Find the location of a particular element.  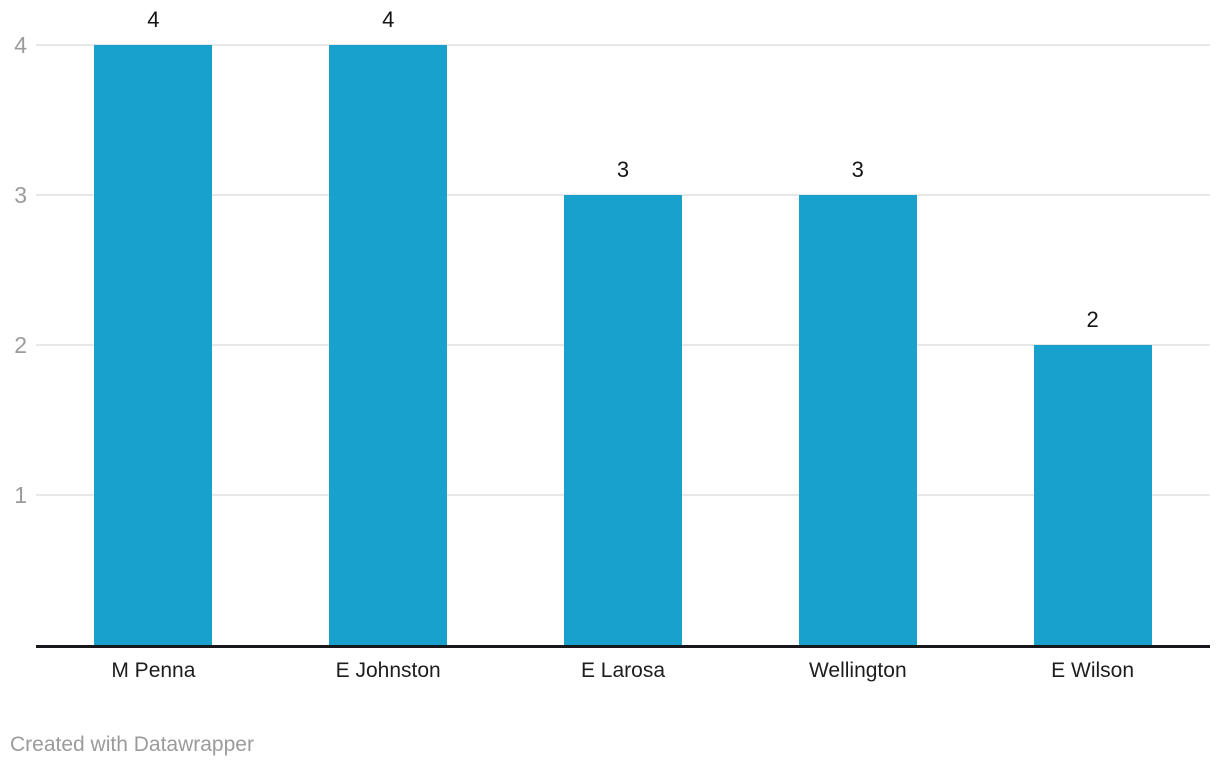

bar-e-johnston is located at coordinates (388, 345).